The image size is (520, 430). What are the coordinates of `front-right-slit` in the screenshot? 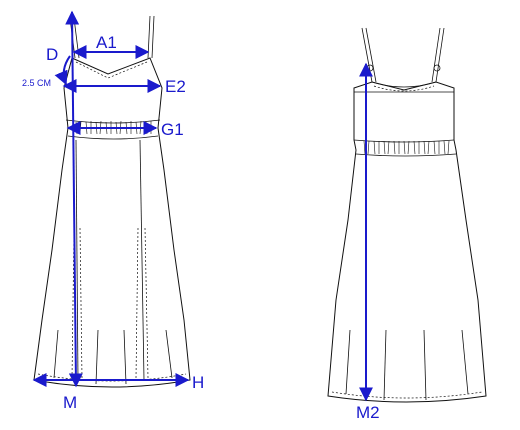 It's located at (142, 303).